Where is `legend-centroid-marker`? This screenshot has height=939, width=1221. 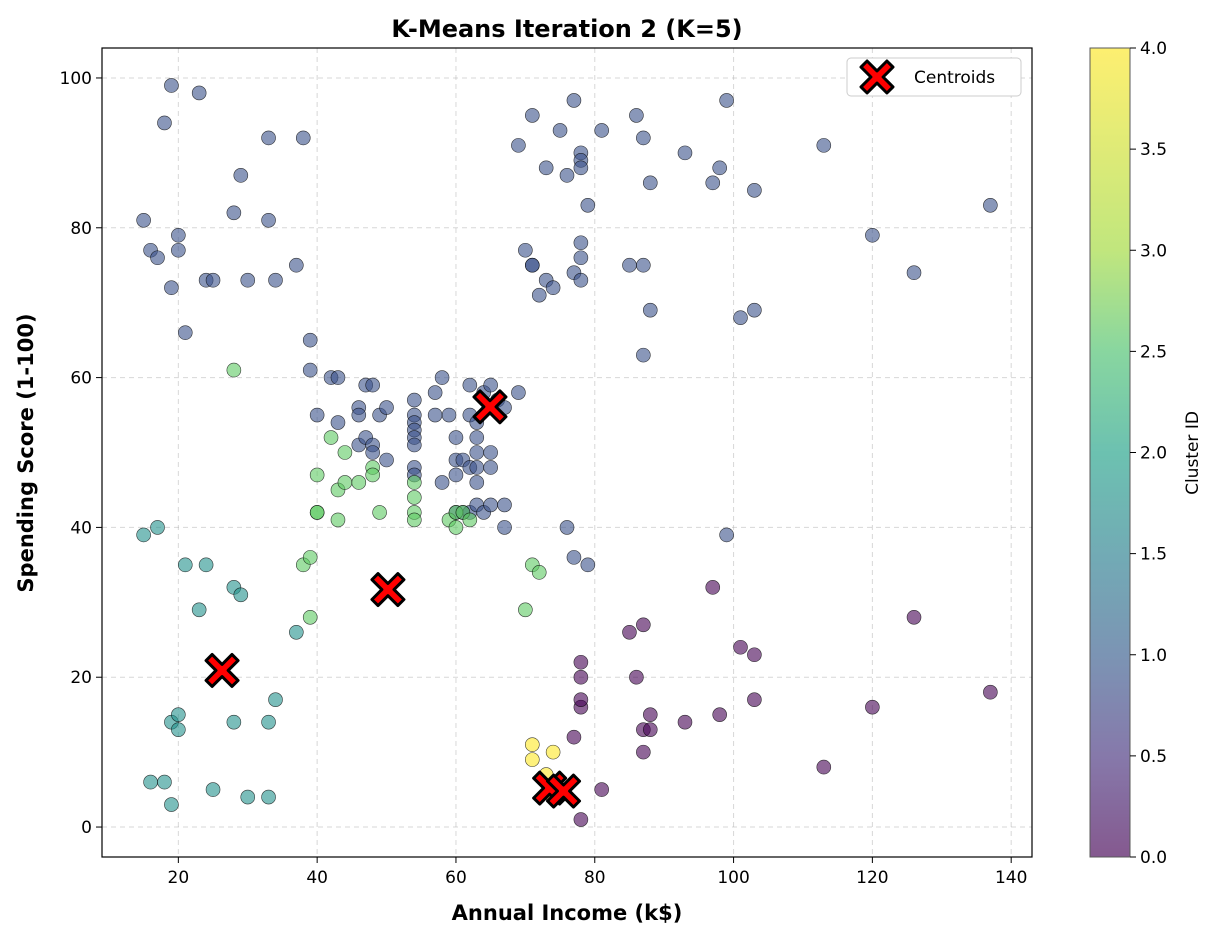 legend-centroid-marker is located at coordinates (877, 77).